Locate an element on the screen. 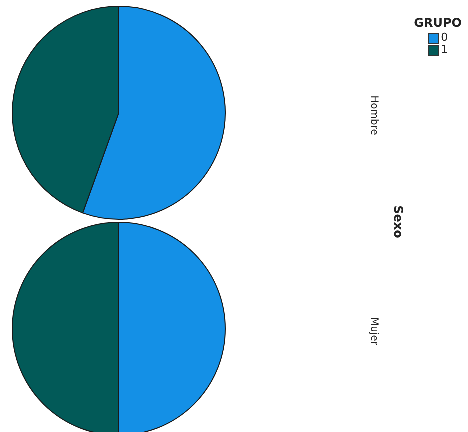 The width and height of the screenshot is (468, 432). legend-label: 1 is located at coordinates (444, 49).